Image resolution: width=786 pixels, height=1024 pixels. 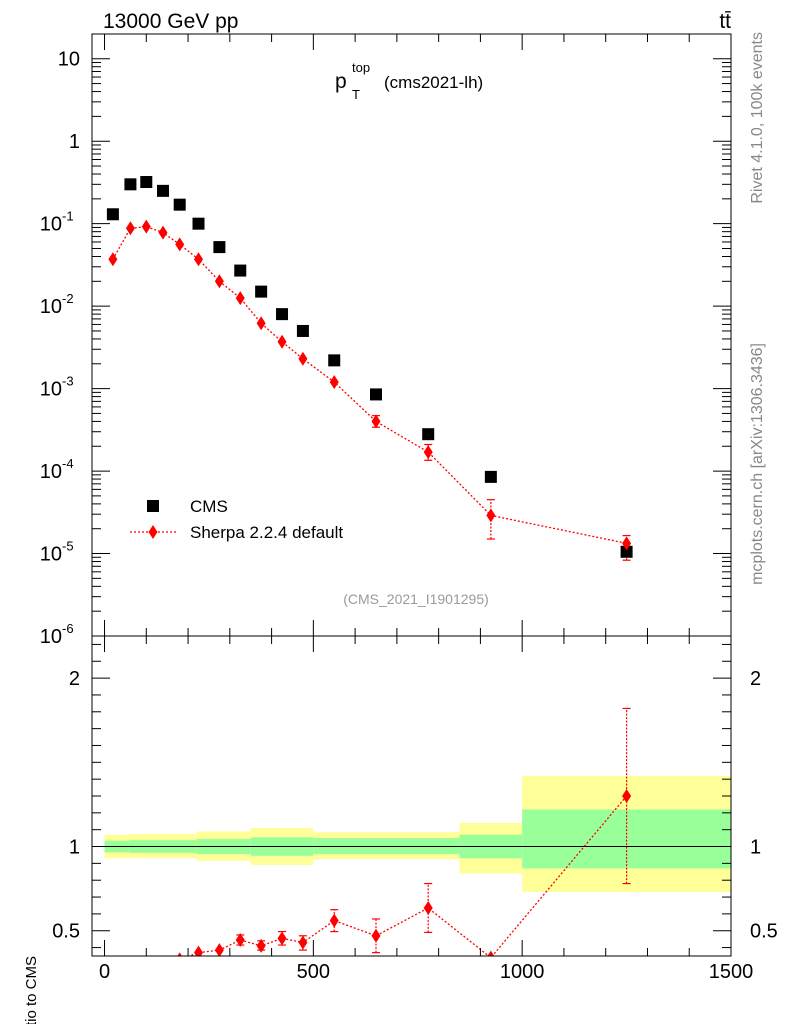 What do you see at coordinates (764, 932) in the screenshot?
I see `ratio-y-tick-label-right: 0.5` at bounding box center [764, 932].